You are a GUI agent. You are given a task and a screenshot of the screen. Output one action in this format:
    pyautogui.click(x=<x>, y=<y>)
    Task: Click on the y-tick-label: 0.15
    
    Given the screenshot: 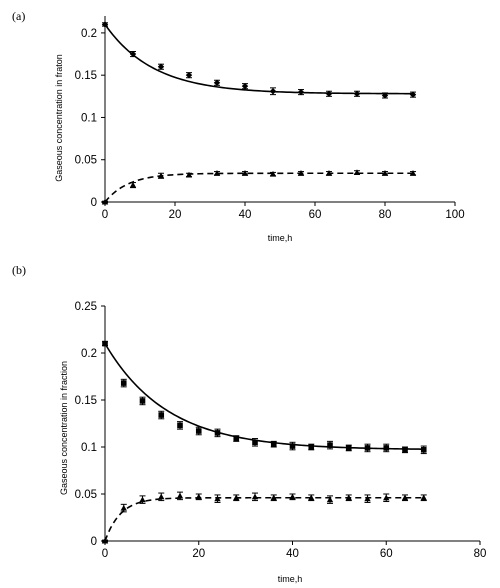 What is the action you would take?
    pyautogui.click(x=86, y=401)
    